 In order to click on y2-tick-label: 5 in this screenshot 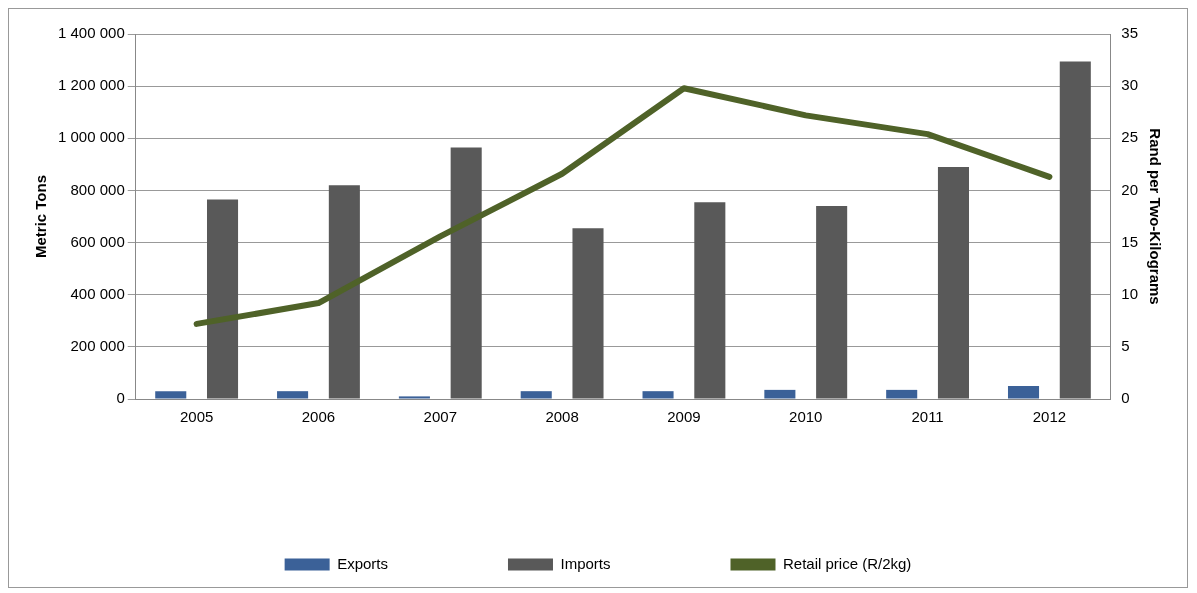, I will do `click(1125, 345)`.